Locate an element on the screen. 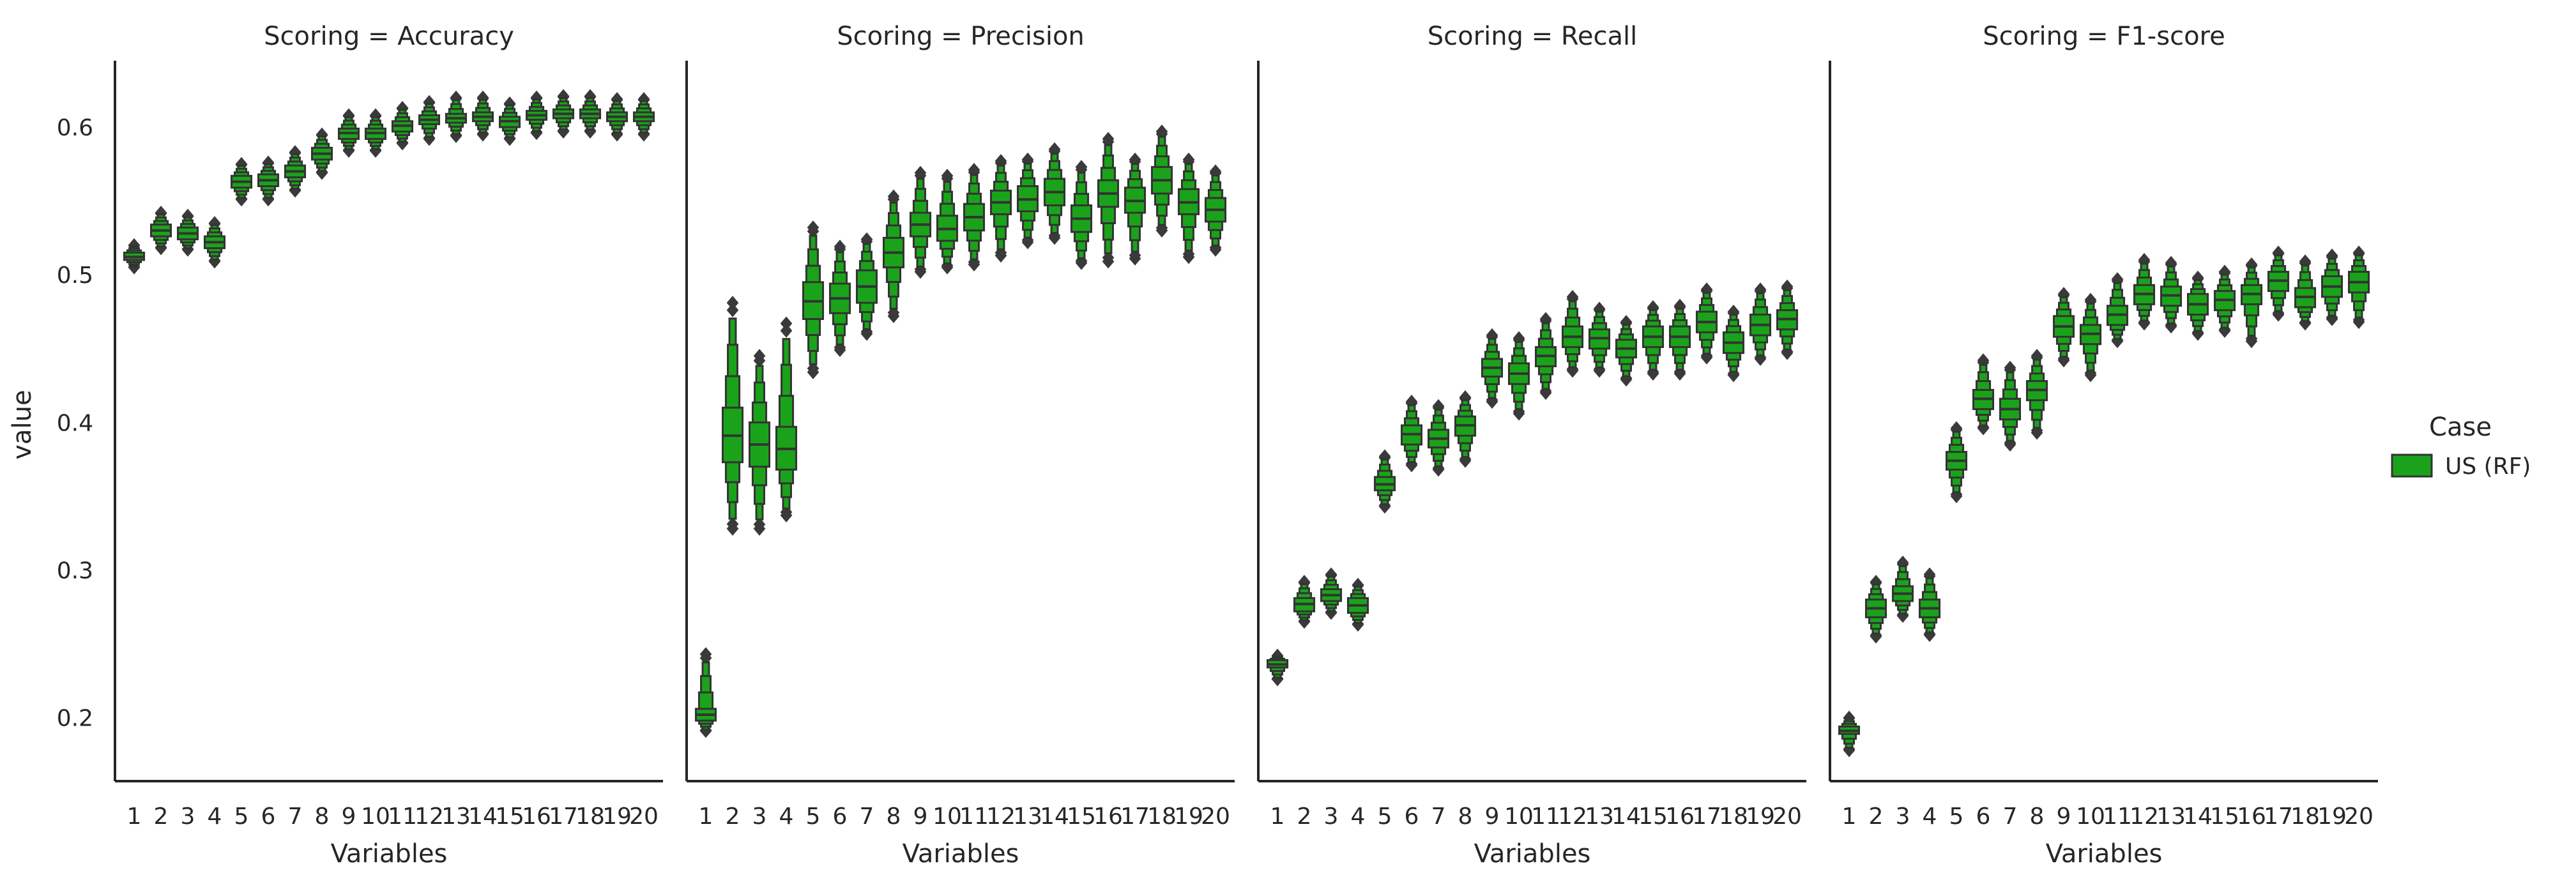  panel-title: Scoring = F1-score is located at coordinates (2104, 36).